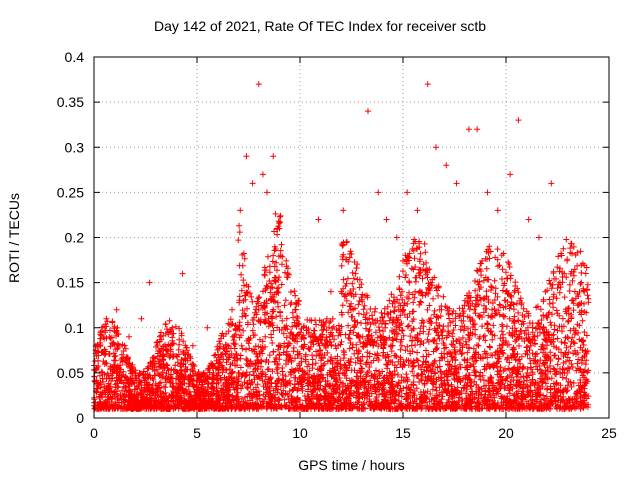  I want to click on y-tick-label: 0.35, so click(70, 102).